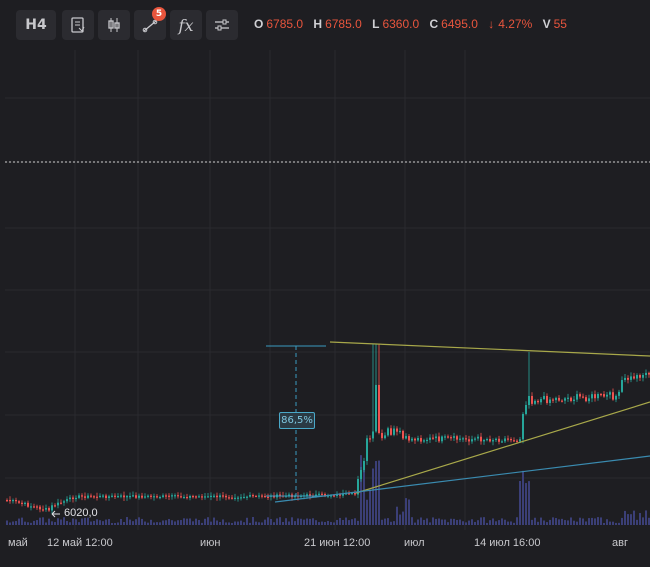  I want to click on support-trendline, so click(502, 447).